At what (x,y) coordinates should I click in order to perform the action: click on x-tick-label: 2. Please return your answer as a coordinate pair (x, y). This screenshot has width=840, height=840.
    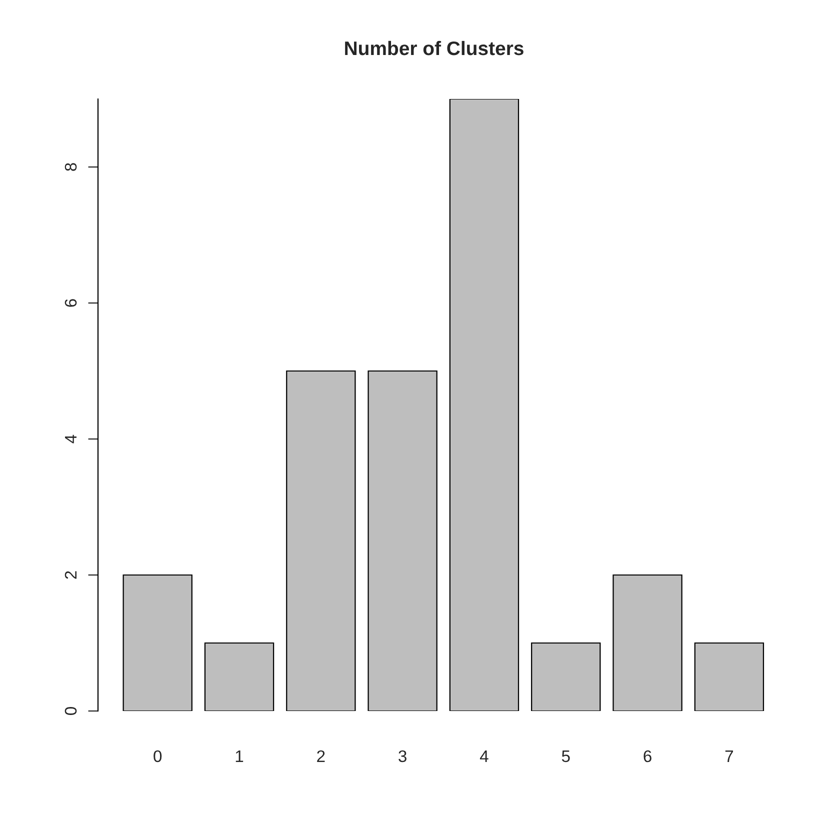
    Looking at the image, I should click on (321, 756).